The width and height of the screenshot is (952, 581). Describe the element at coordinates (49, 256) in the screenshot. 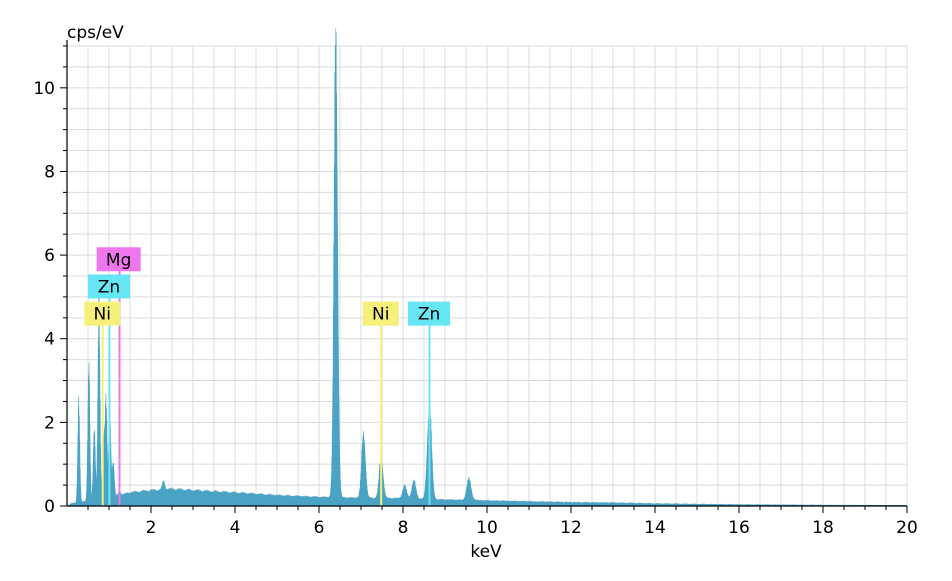

I see `y-tick-label: 6` at that location.